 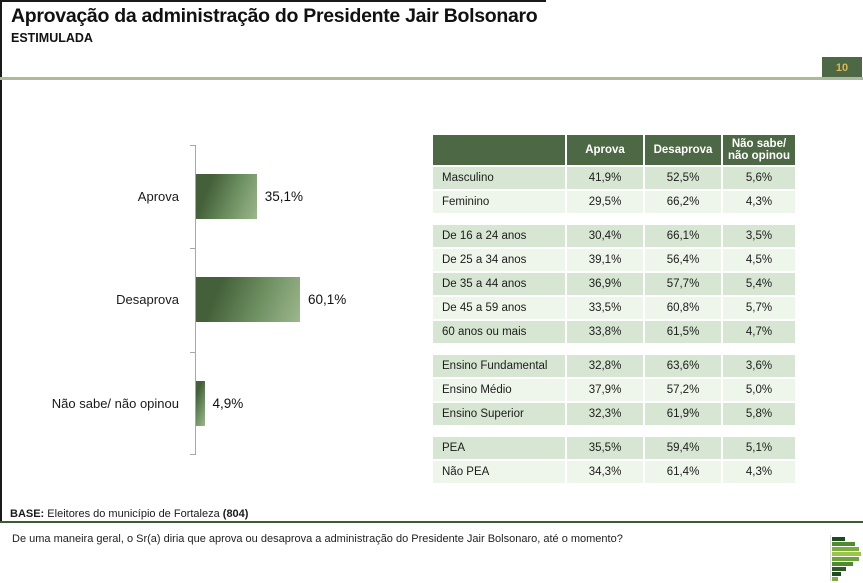 What do you see at coordinates (683, 332) in the screenshot?
I see `value-cell: 61,5%` at bounding box center [683, 332].